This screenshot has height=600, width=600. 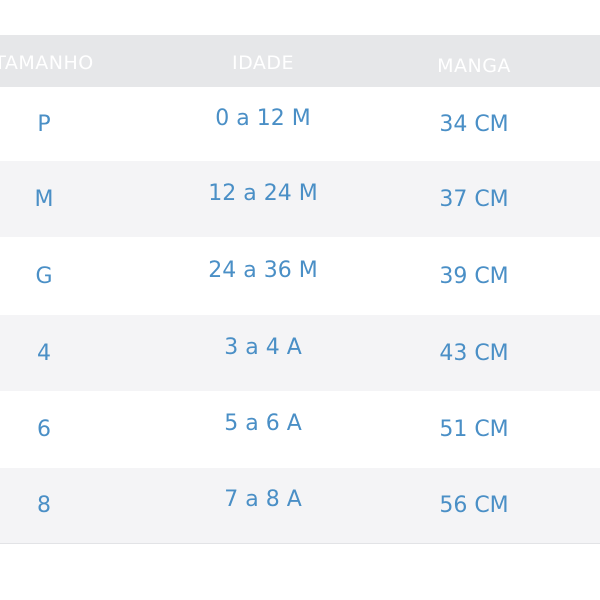 What do you see at coordinates (44, 505) in the screenshot?
I see `cell-tamanho: 8` at bounding box center [44, 505].